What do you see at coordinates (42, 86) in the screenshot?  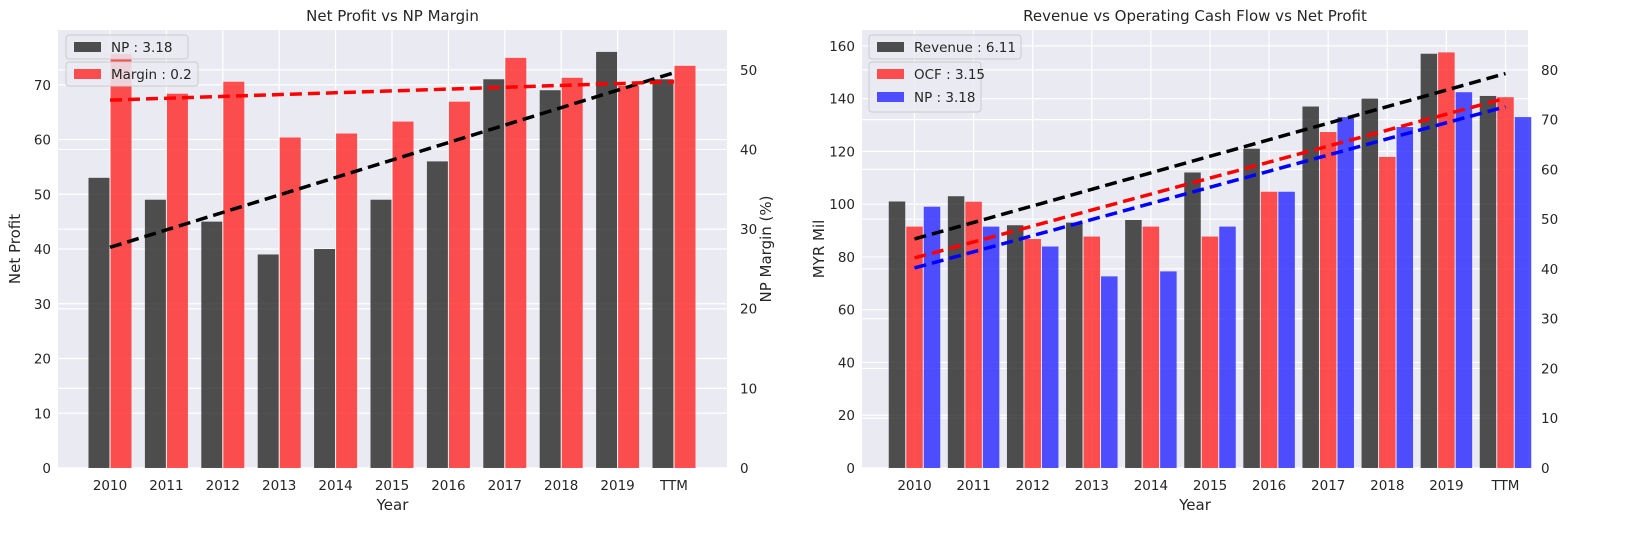 I see `y-tick-label: 70` at bounding box center [42, 86].